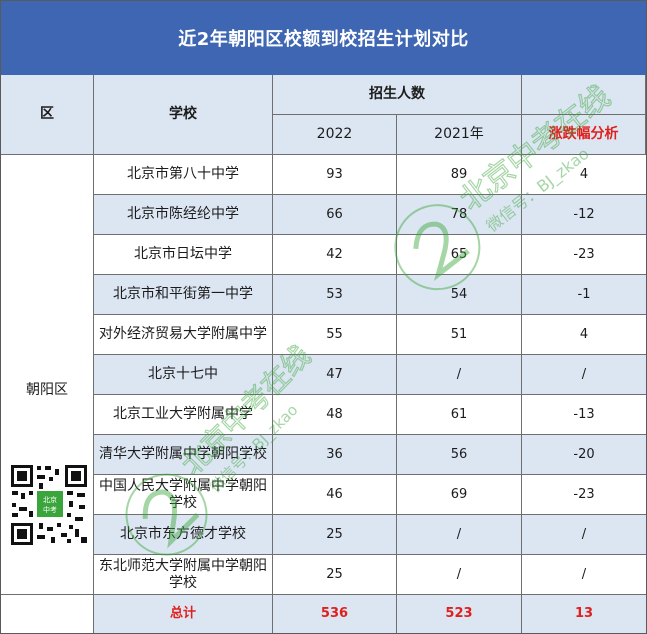  I want to click on change-cell: -12, so click(584, 215).